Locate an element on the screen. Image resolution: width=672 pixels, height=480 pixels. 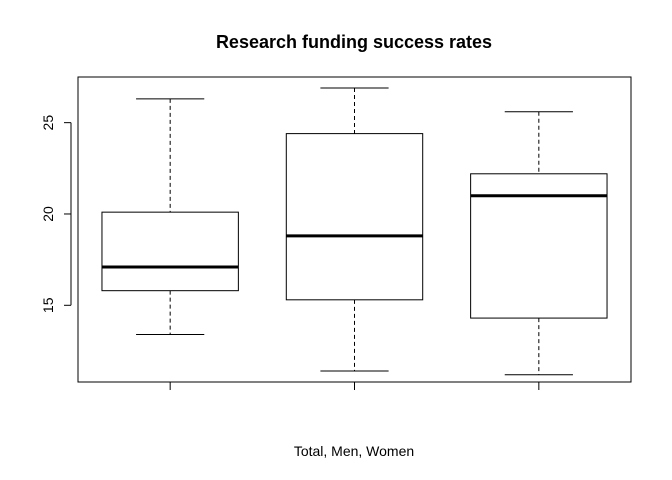
y-tick-label: 15 is located at coordinates (48, 305).